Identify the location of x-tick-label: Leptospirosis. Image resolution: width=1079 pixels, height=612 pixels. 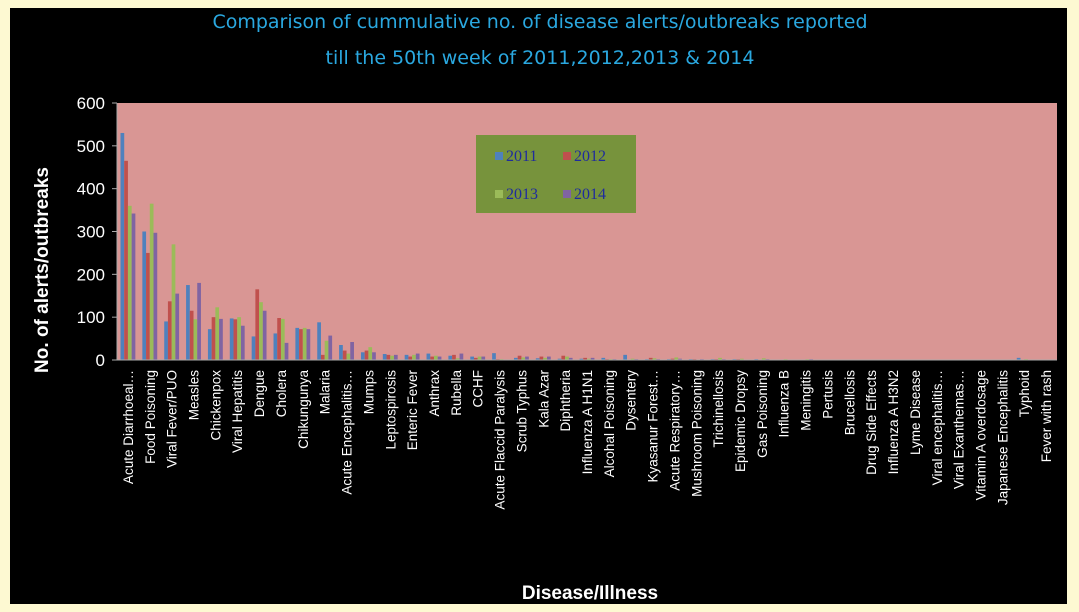
(390, 410).